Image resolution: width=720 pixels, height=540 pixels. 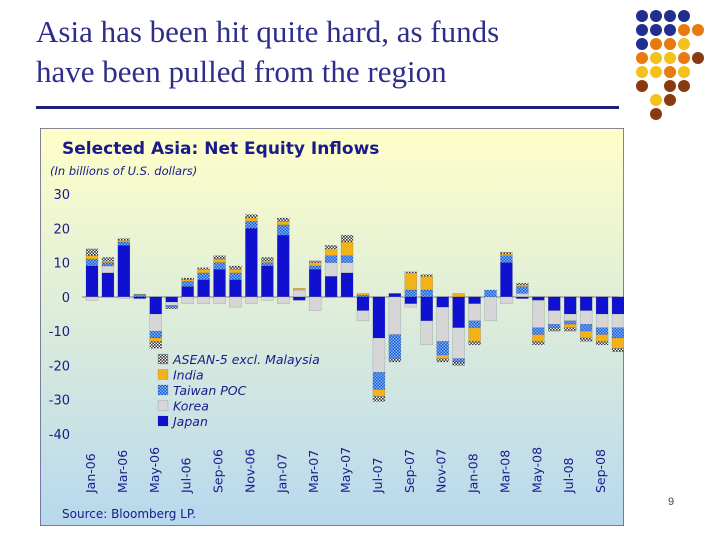 I want to click on title-underline, so click(x=327, y=107).